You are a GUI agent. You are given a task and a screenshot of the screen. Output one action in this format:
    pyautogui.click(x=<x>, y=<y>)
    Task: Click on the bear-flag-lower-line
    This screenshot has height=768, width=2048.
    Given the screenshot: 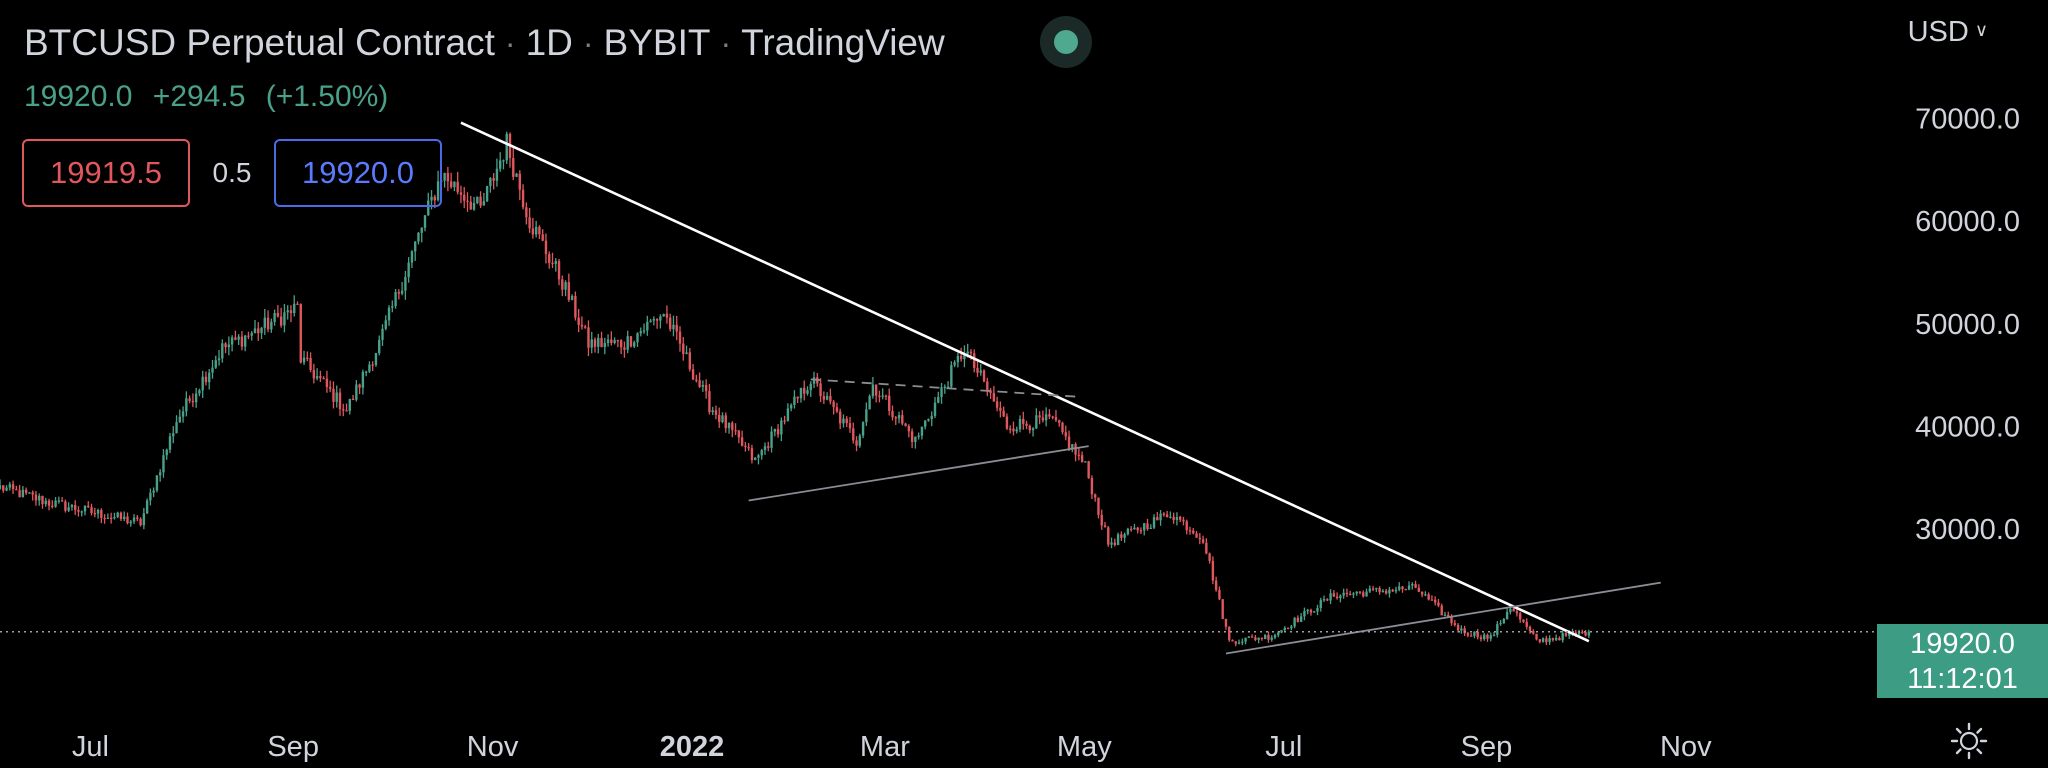 What is the action you would take?
    pyautogui.click(x=1443, y=618)
    